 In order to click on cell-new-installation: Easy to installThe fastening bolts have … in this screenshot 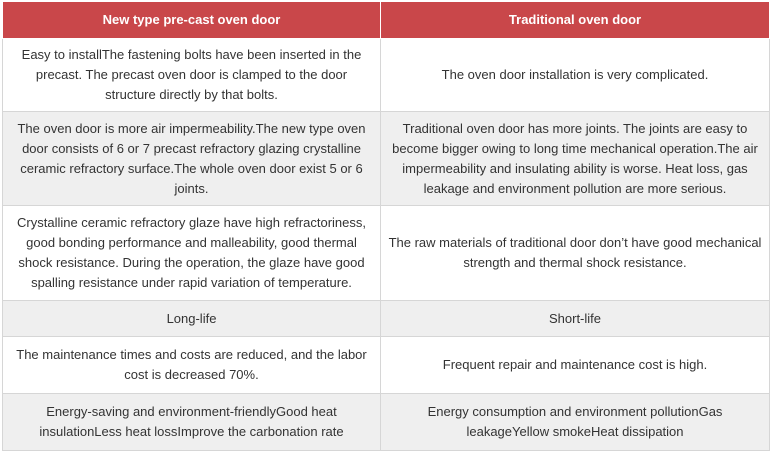, I will do `click(191, 75)`.